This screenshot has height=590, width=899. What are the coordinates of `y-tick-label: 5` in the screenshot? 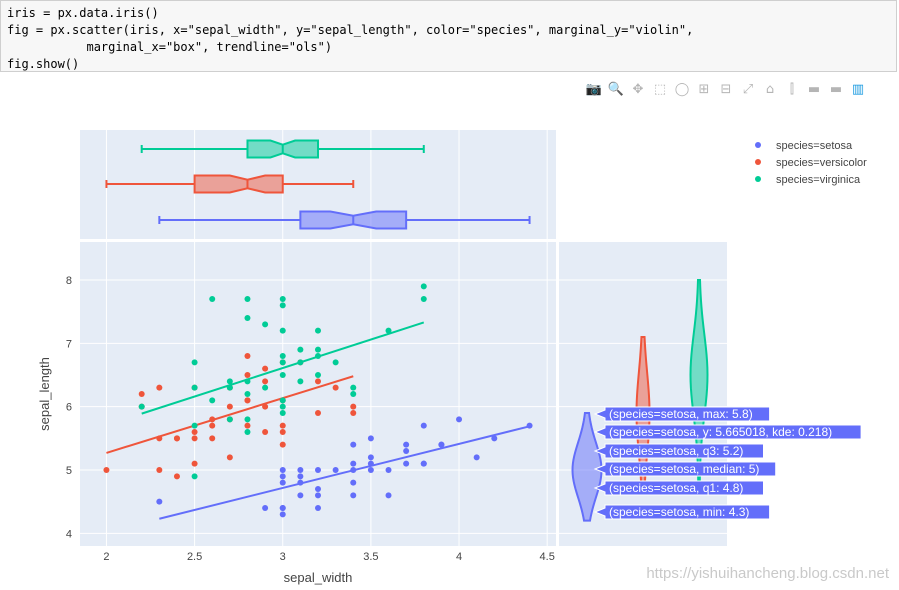 It's located at (69, 471).